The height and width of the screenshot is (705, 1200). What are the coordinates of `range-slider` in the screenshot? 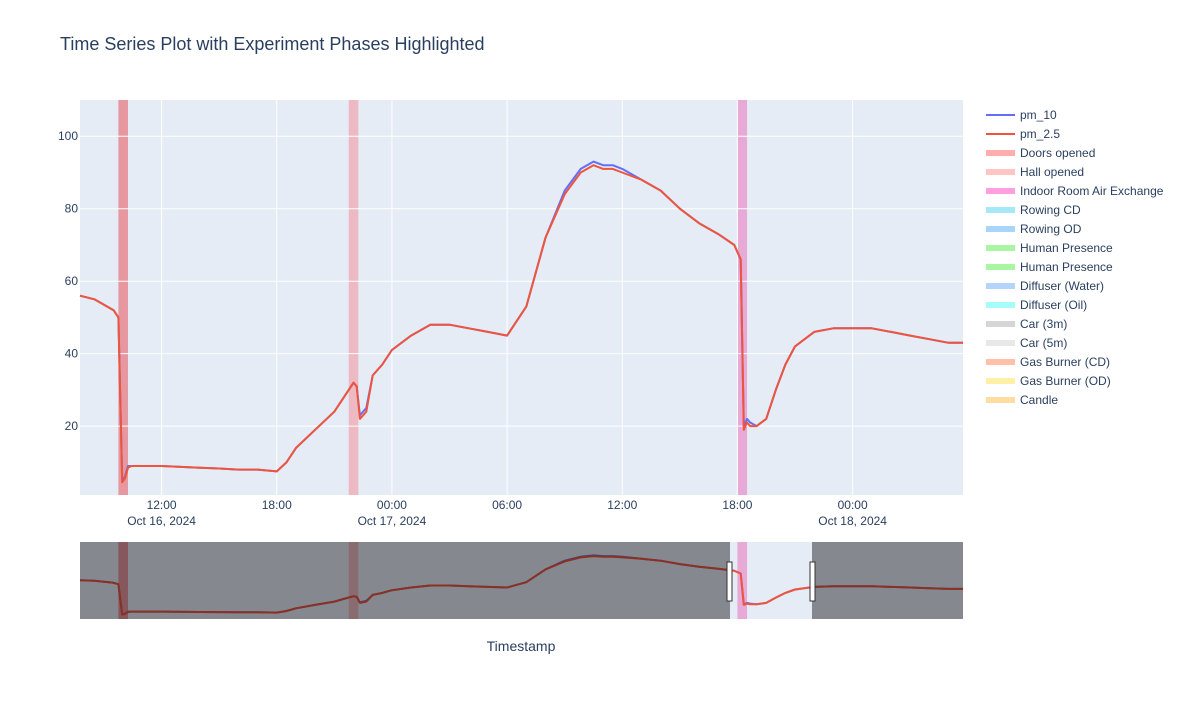 It's located at (521, 580).